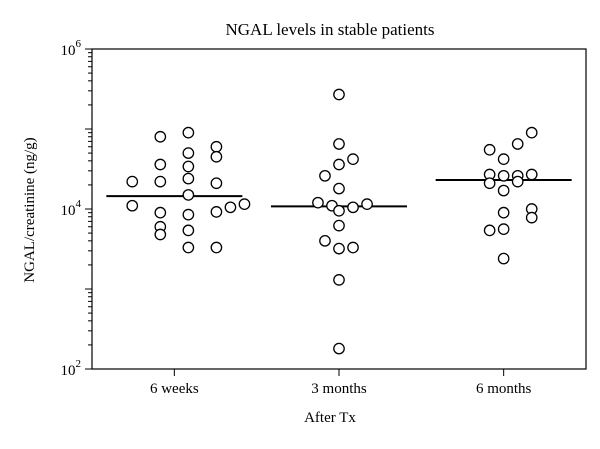 Image resolution: width=600 pixels, height=449 pixels. I want to click on y-tick-label: 10⁶, so click(71, 48).